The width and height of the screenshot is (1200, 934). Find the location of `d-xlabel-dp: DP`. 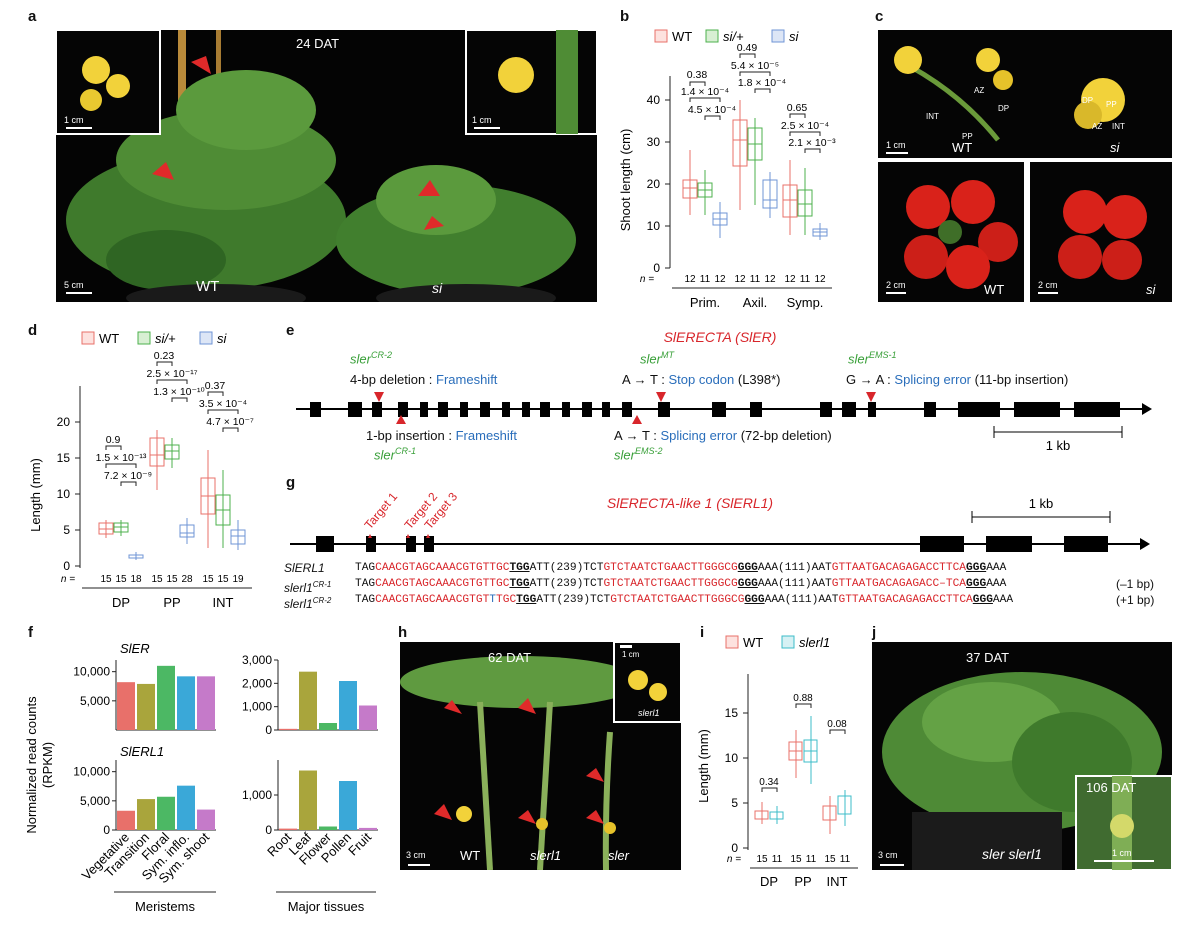

d-xlabel-dp: DP is located at coordinates (121, 602).